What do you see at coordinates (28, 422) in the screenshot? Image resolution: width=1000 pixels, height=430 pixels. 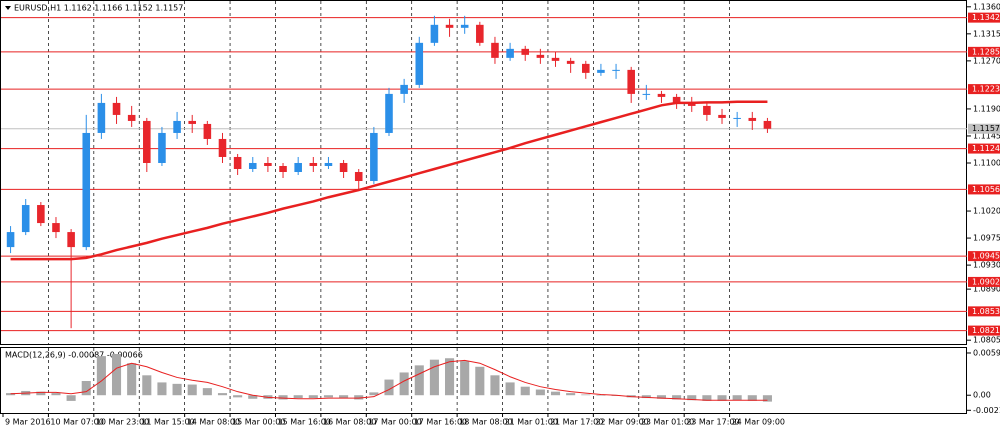 I see `x-tick-label: 9 Mar 2016` at bounding box center [28, 422].